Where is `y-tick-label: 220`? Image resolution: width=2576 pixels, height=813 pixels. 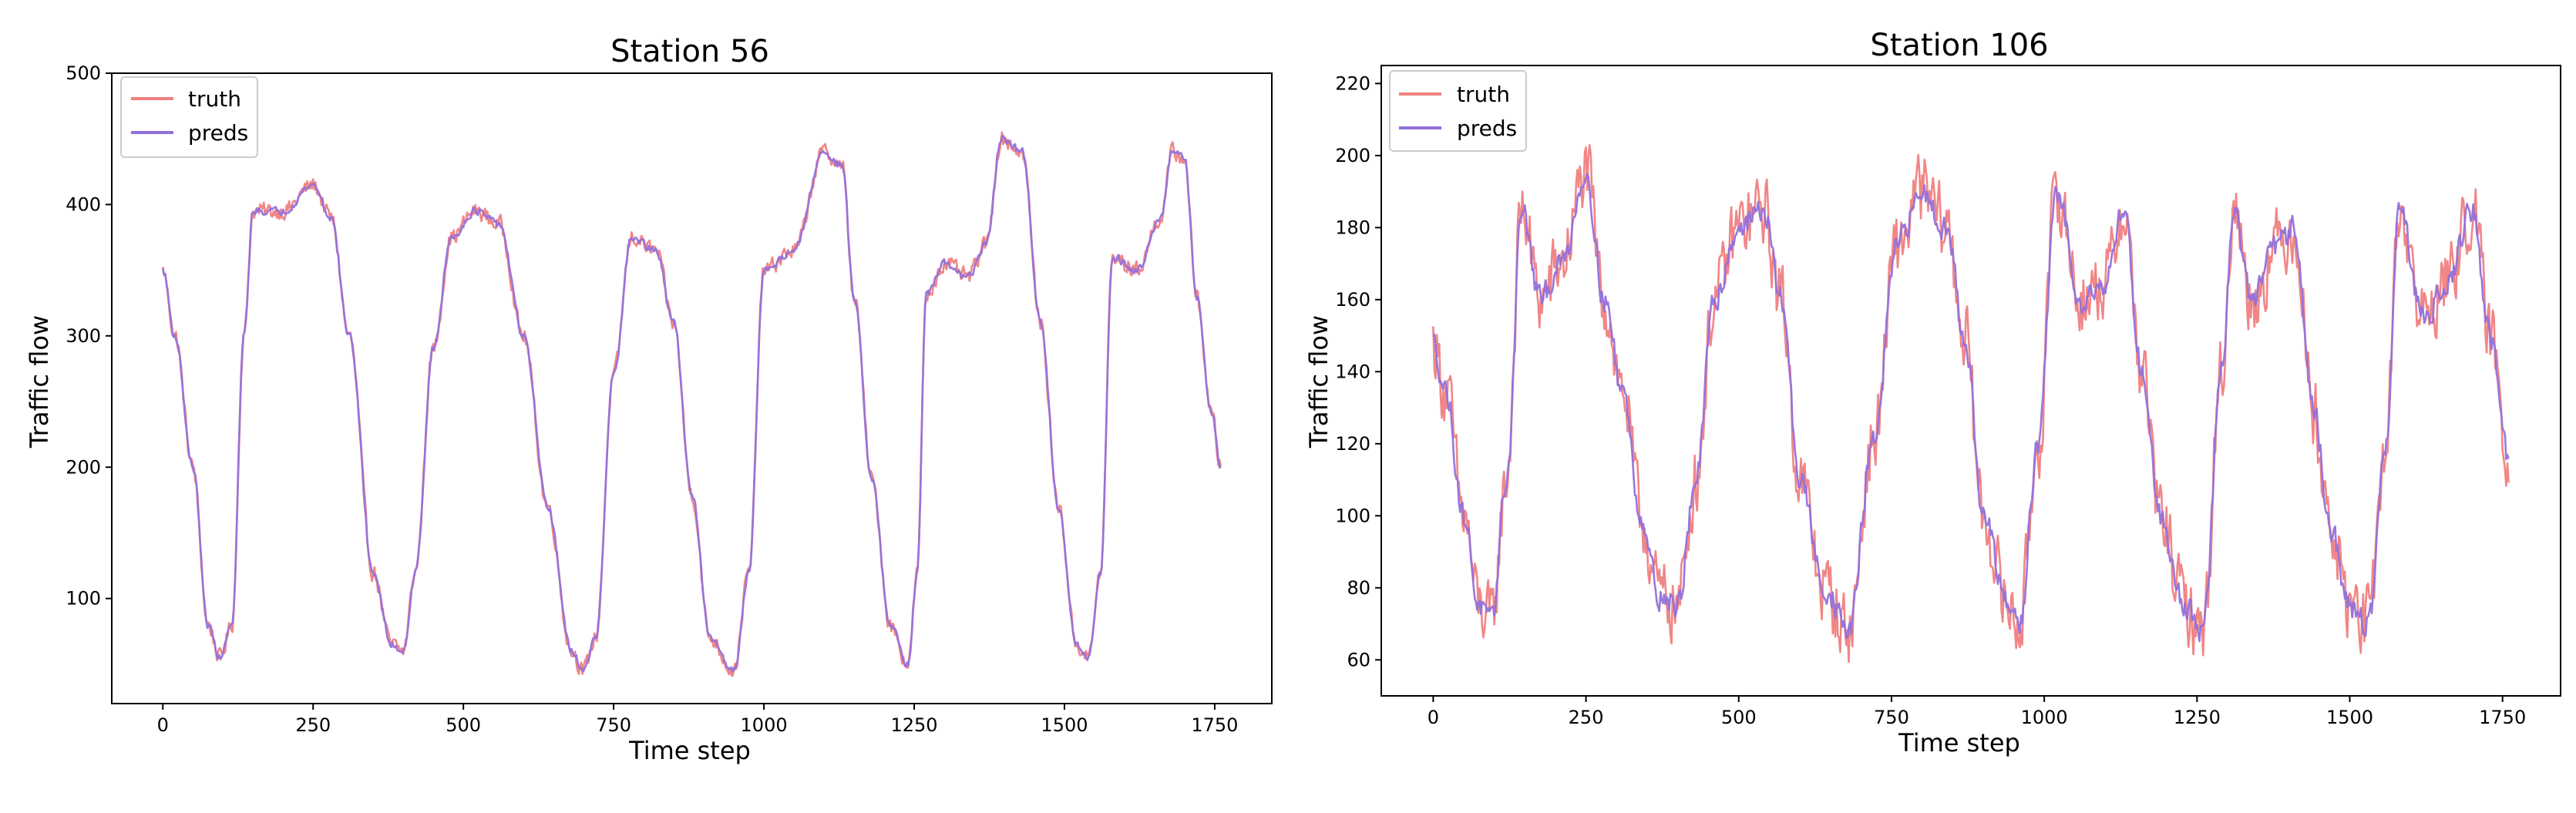 y-tick-label: 220 is located at coordinates (1352, 83).